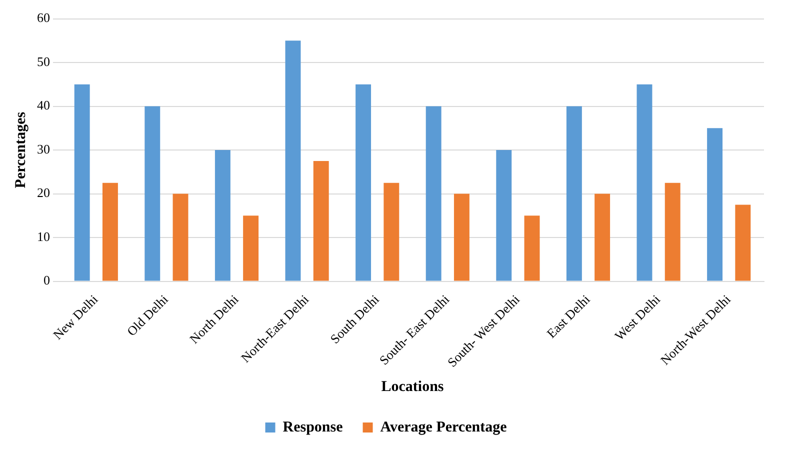 The width and height of the screenshot is (792, 453). Describe the element at coordinates (43, 236) in the screenshot. I see `y-tick-label: 10` at that location.